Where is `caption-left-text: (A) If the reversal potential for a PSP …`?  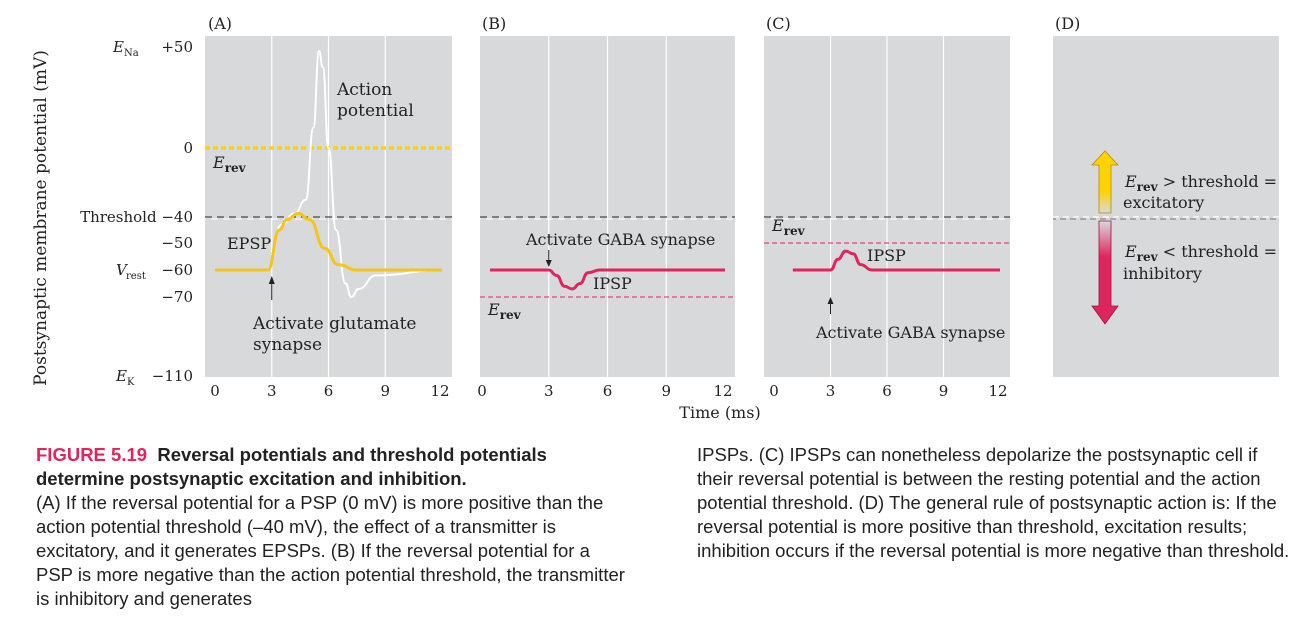 caption-left-text: (A) If the reversal potential for a PSP … is located at coordinates (330, 550).